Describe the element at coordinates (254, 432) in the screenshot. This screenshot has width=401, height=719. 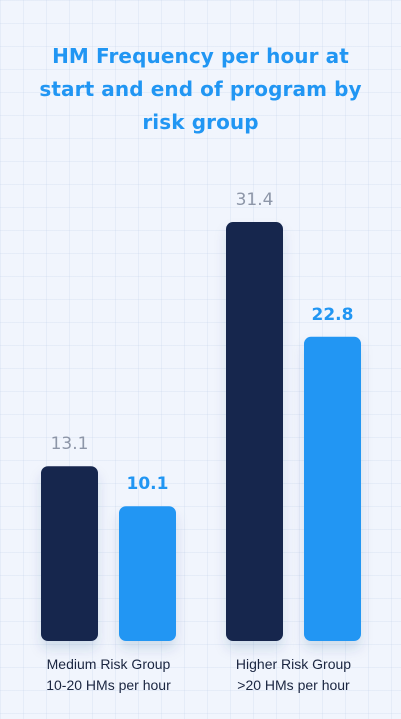
I see `bar-higher-risk-start` at that location.